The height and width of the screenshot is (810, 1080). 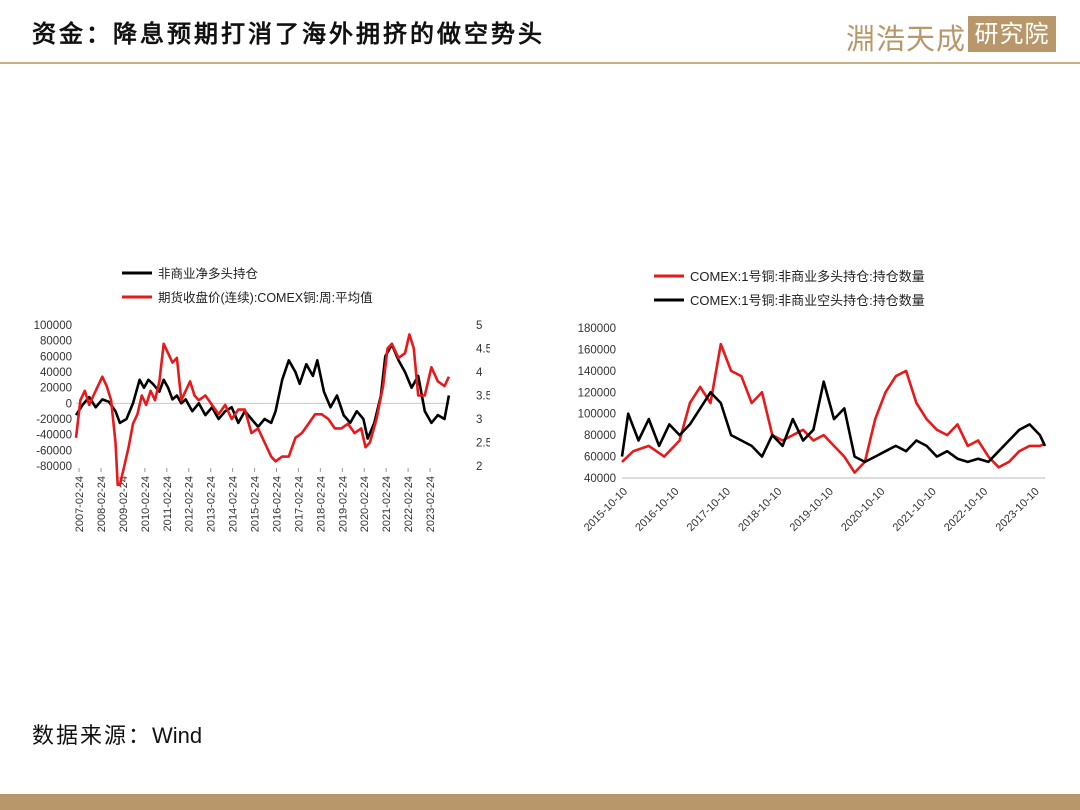 I want to click on y-left-tick-label: 80000, so click(x=56, y=342).